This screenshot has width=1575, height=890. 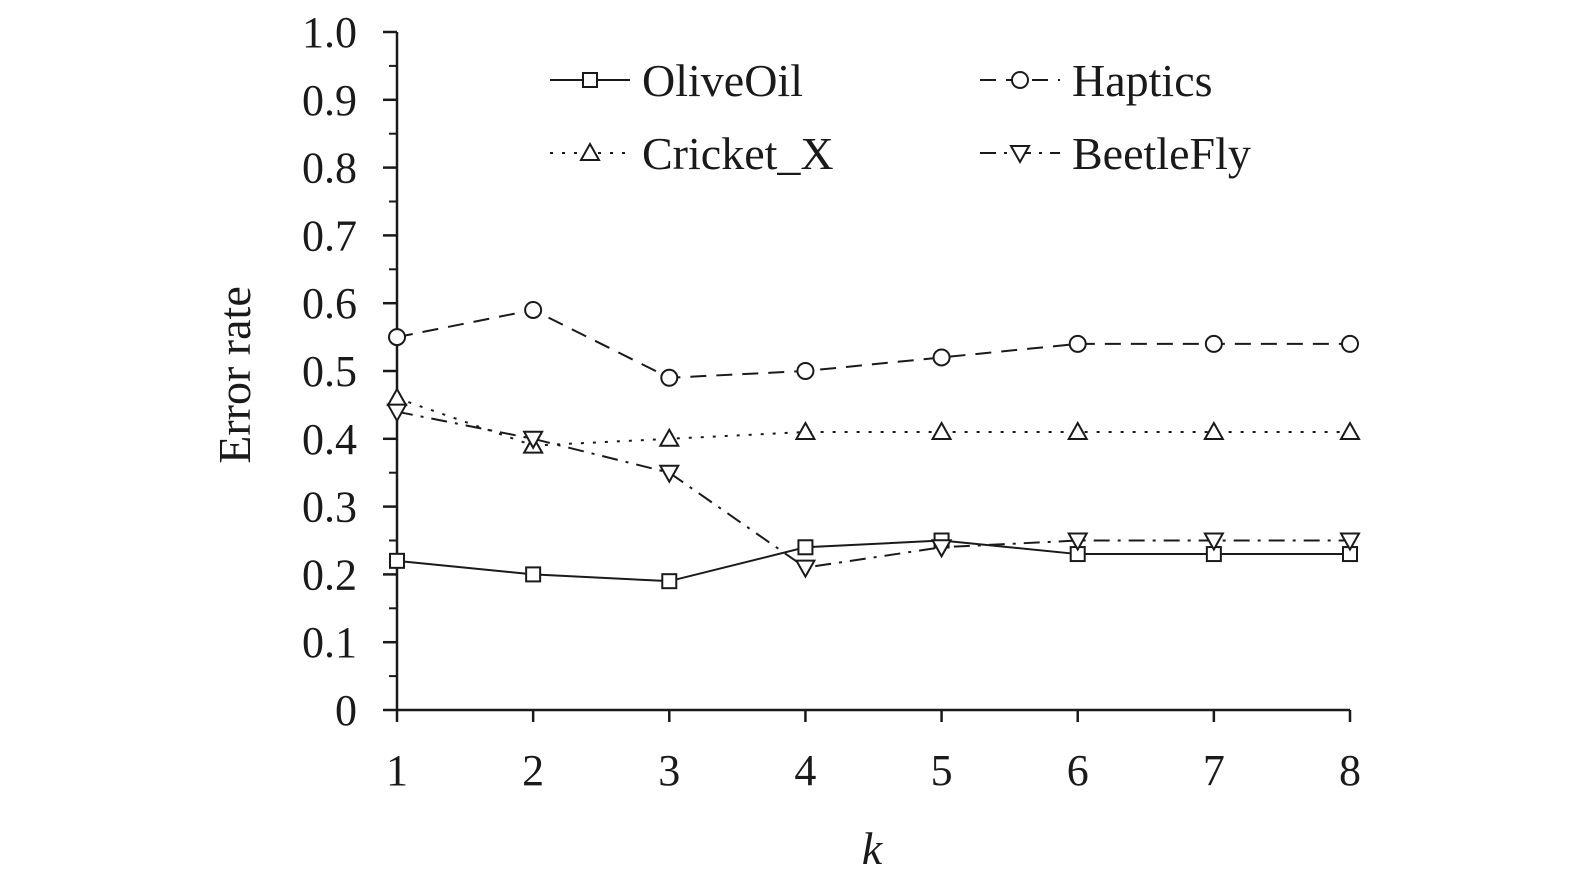 I want to click on x-tick-label: 4, so click(x=805, y=770).